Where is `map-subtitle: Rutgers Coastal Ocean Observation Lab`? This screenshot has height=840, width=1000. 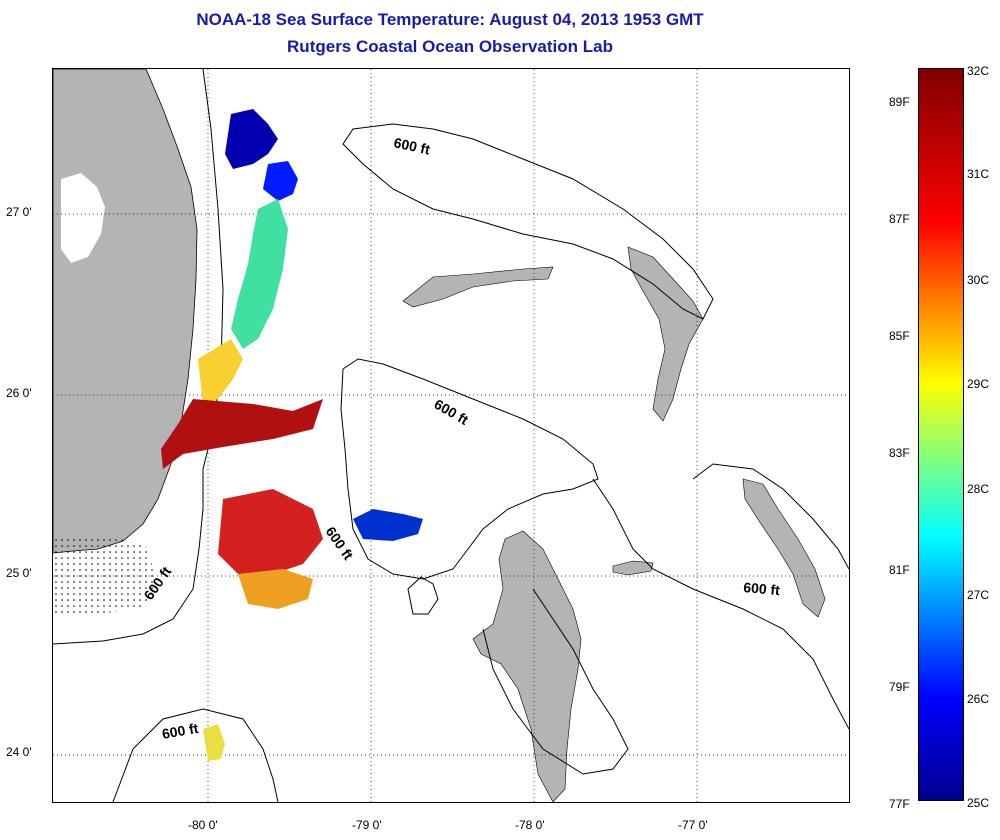 map-subtitle: Rutgers Coastal Ocean Observation Lab is located at coordinates (450, 46).